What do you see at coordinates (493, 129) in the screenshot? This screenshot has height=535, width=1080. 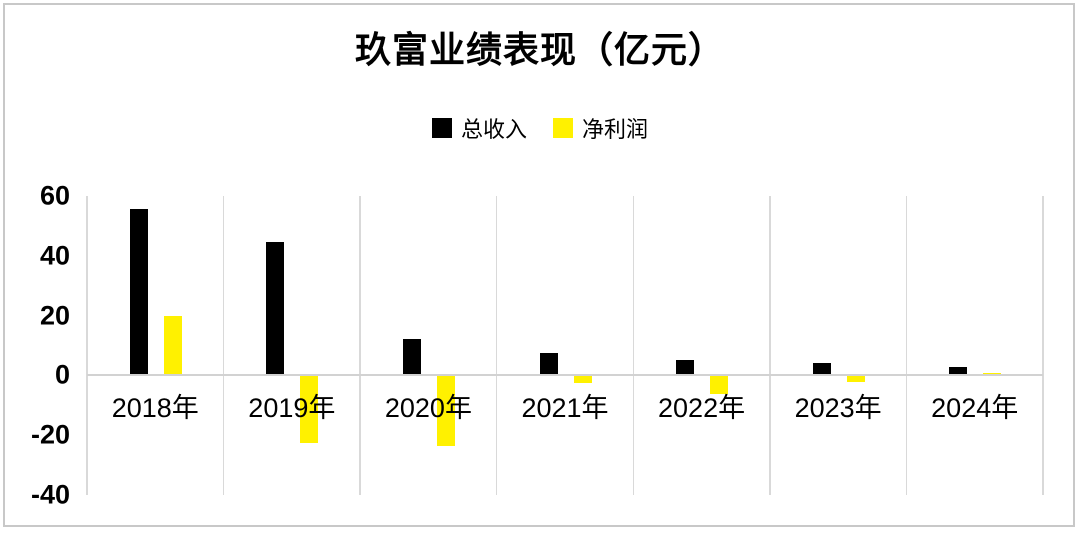 I see `legend-label-total-revenue: 总收入` at bounding box center [493, 129].